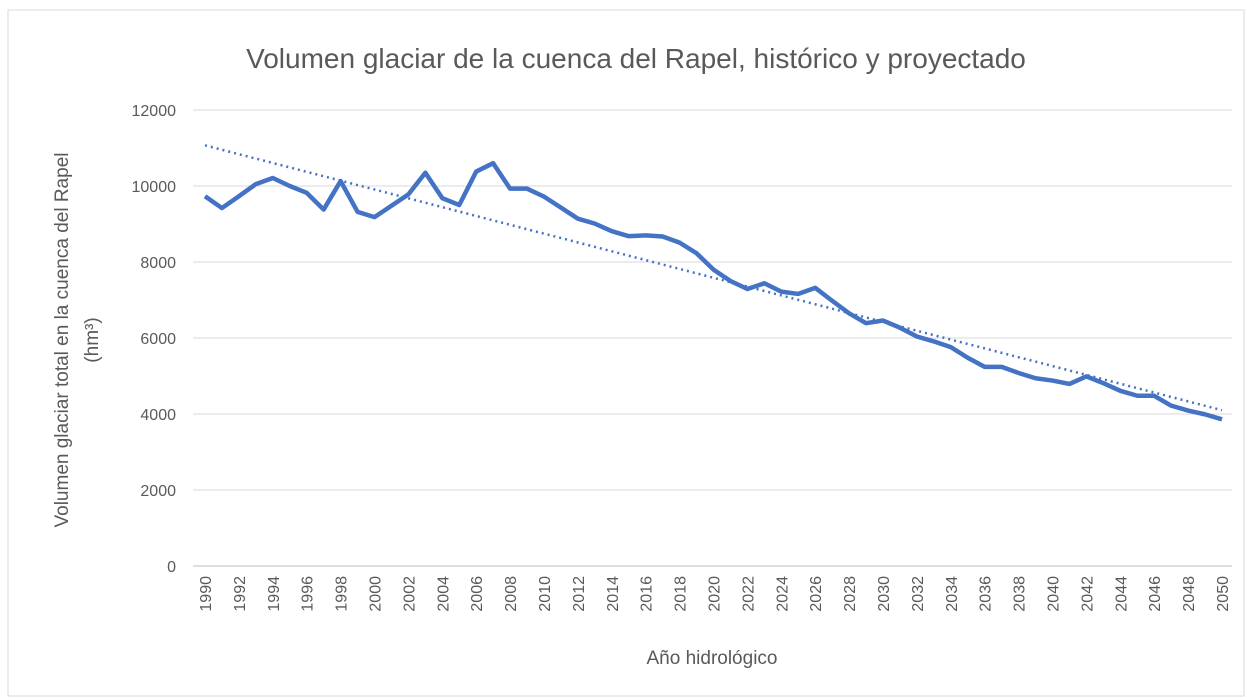 The height and width of the screenshot is (700, 1247). Describe the element at coordinates (816, 594) in the screenshot. I see `x-tick-label: 2026` at that location.